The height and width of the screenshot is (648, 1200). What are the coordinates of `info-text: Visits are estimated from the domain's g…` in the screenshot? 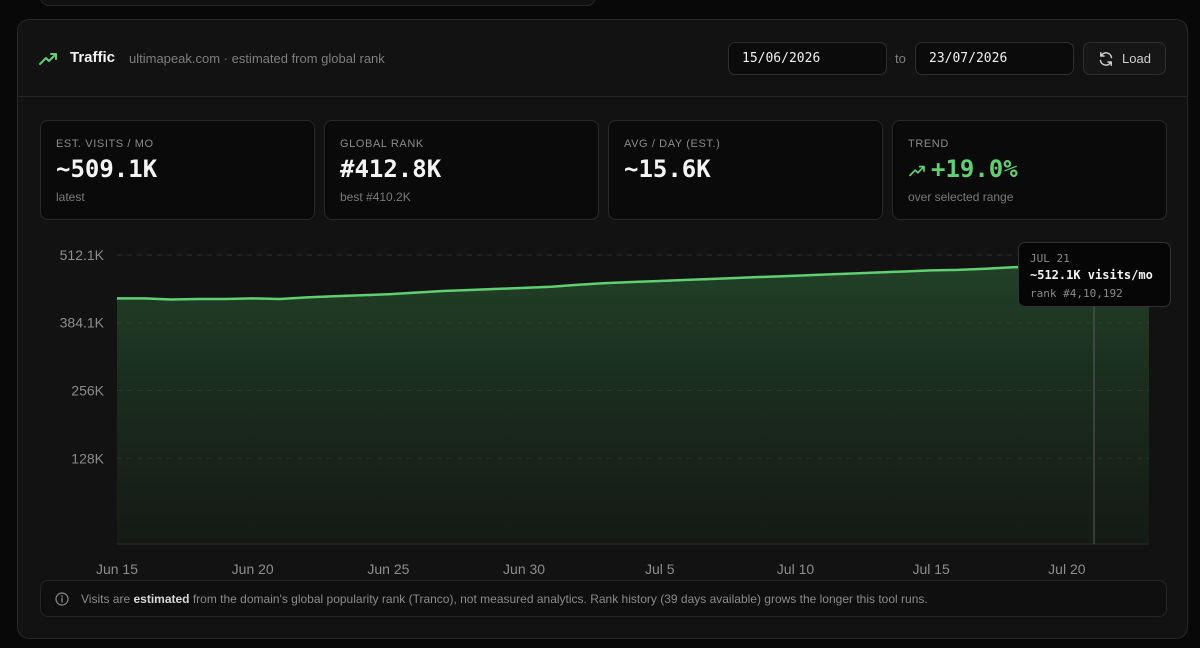 It's located at (504, 599).